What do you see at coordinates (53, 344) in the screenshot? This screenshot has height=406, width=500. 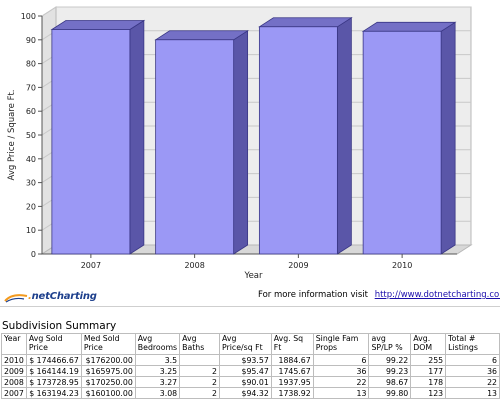 I see `column-header: Avg Sold Price` at bounding box center [53, 344].